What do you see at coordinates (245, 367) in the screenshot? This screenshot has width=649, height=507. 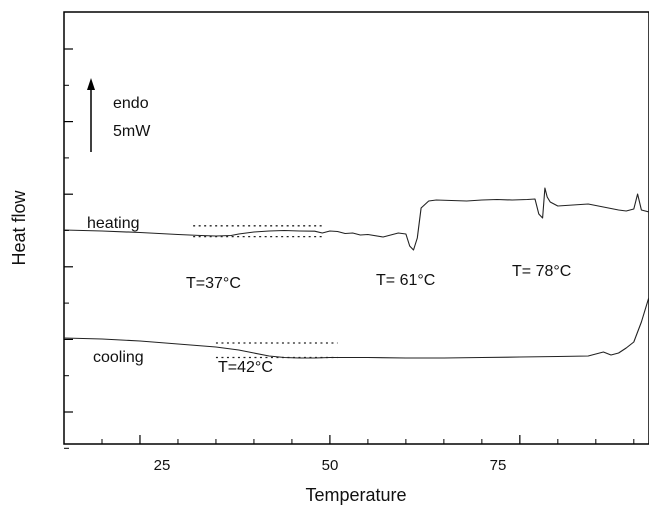 I see `annotation-t42: T=42°C` at bounding box center [245, 367].